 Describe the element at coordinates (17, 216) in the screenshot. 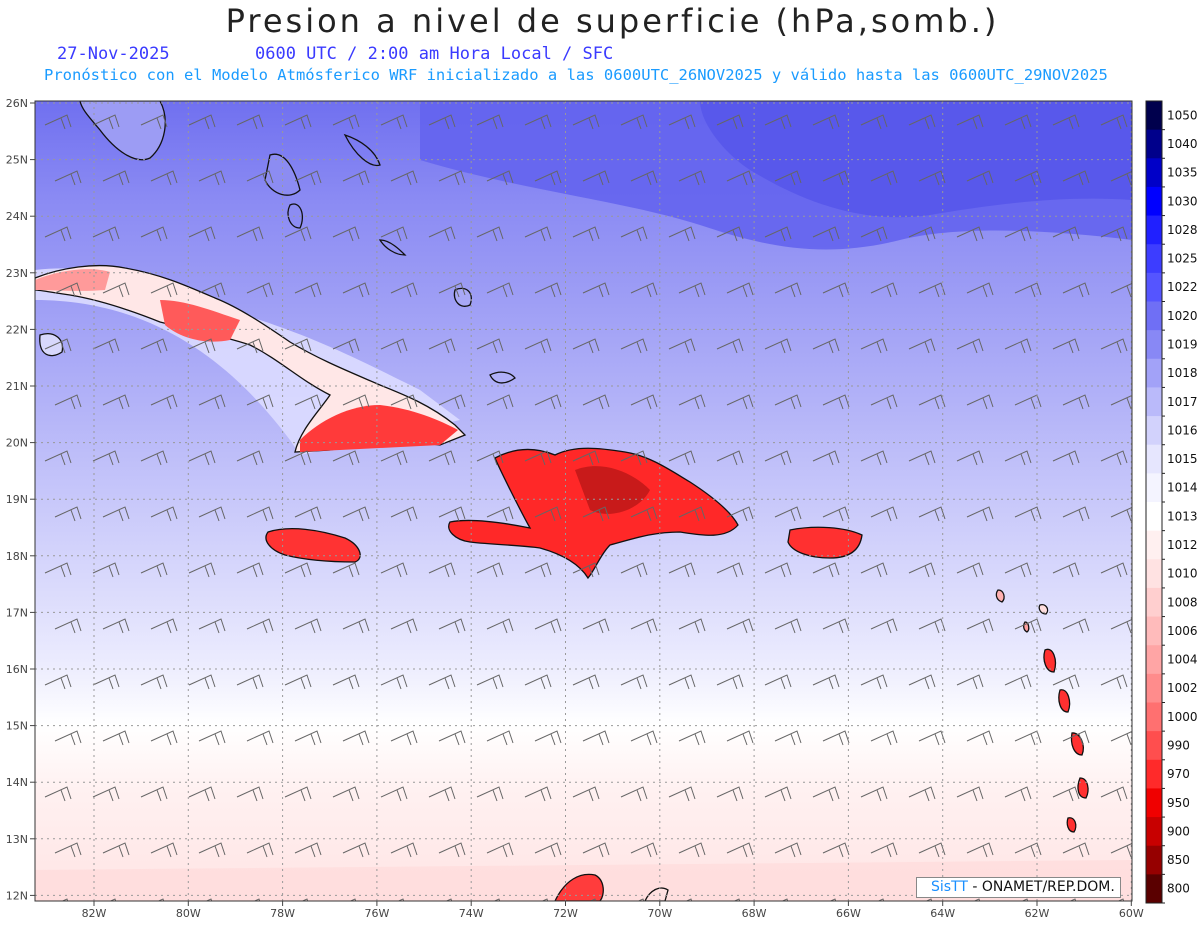

I see `lat-label: 24N` at that location.